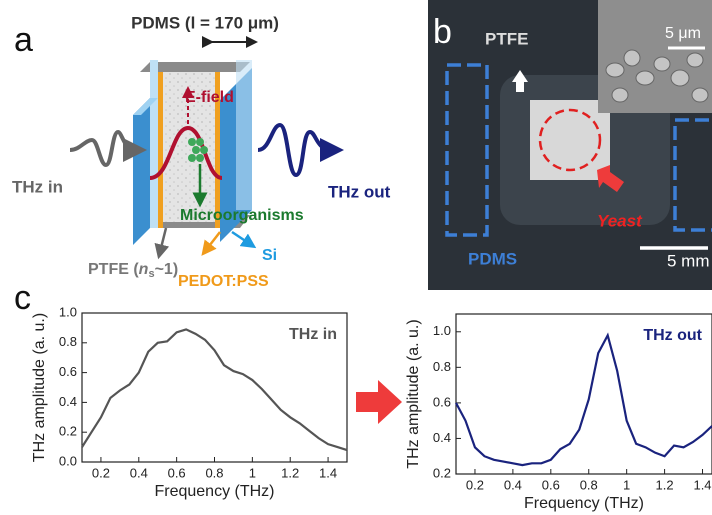  Describe the element at coordinates (167, 269) in the screenshot. I see `ptfe-text: ~1)` at that location.